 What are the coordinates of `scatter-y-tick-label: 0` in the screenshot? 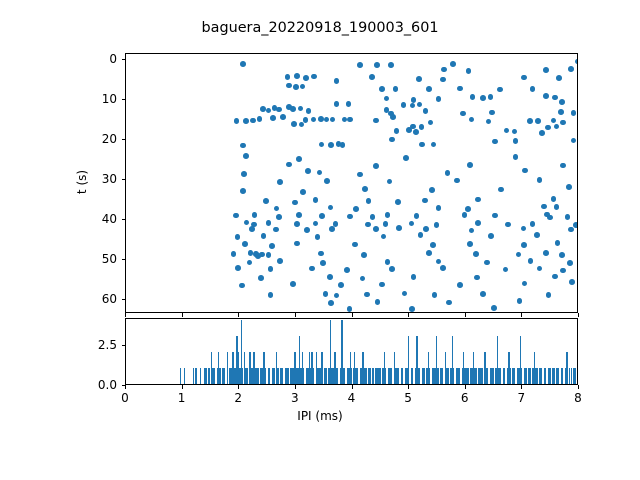 It's located at (113, 59).